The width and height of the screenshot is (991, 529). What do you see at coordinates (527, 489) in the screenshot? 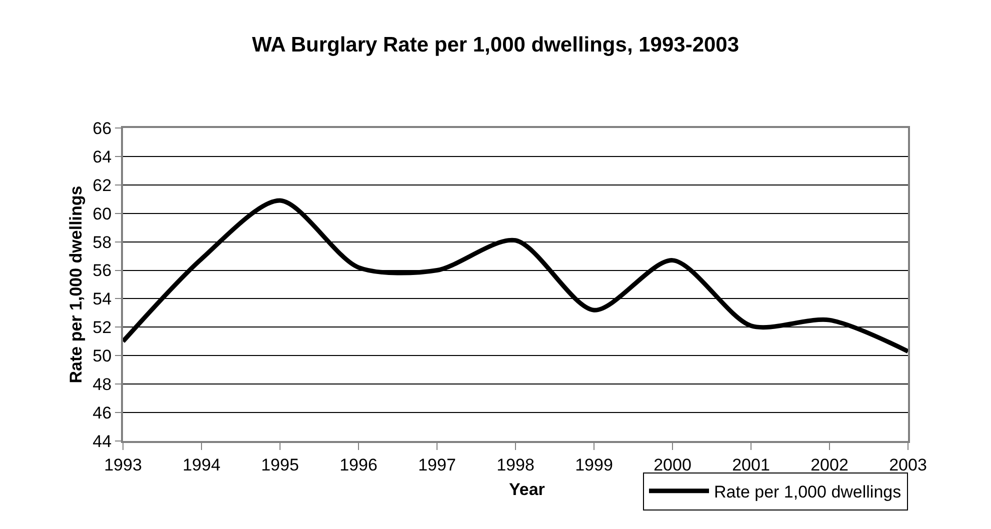
I see `x-axis-title: Year` at bounding box center [527, 489].